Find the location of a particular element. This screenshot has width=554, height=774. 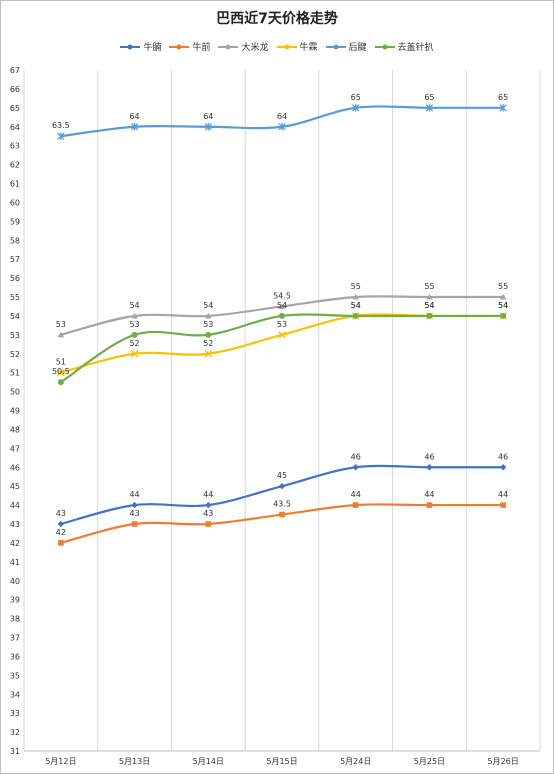

legend-label: 牛腩 is located at coordinates (152, 48).